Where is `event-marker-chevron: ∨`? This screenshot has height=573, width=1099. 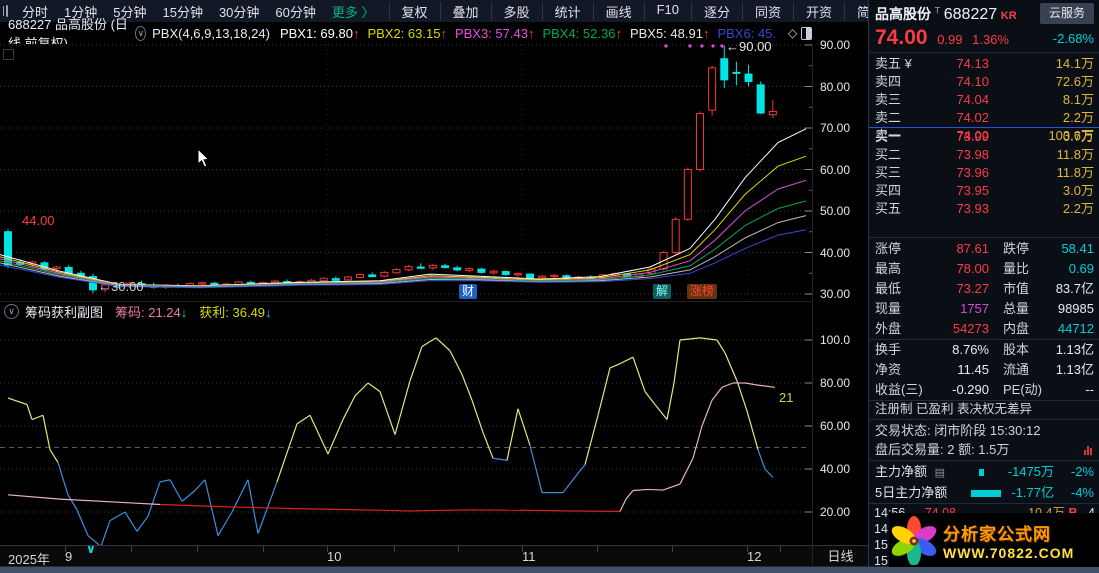 event-marker-chevron: ∨ is located at coordinates (91, 549).